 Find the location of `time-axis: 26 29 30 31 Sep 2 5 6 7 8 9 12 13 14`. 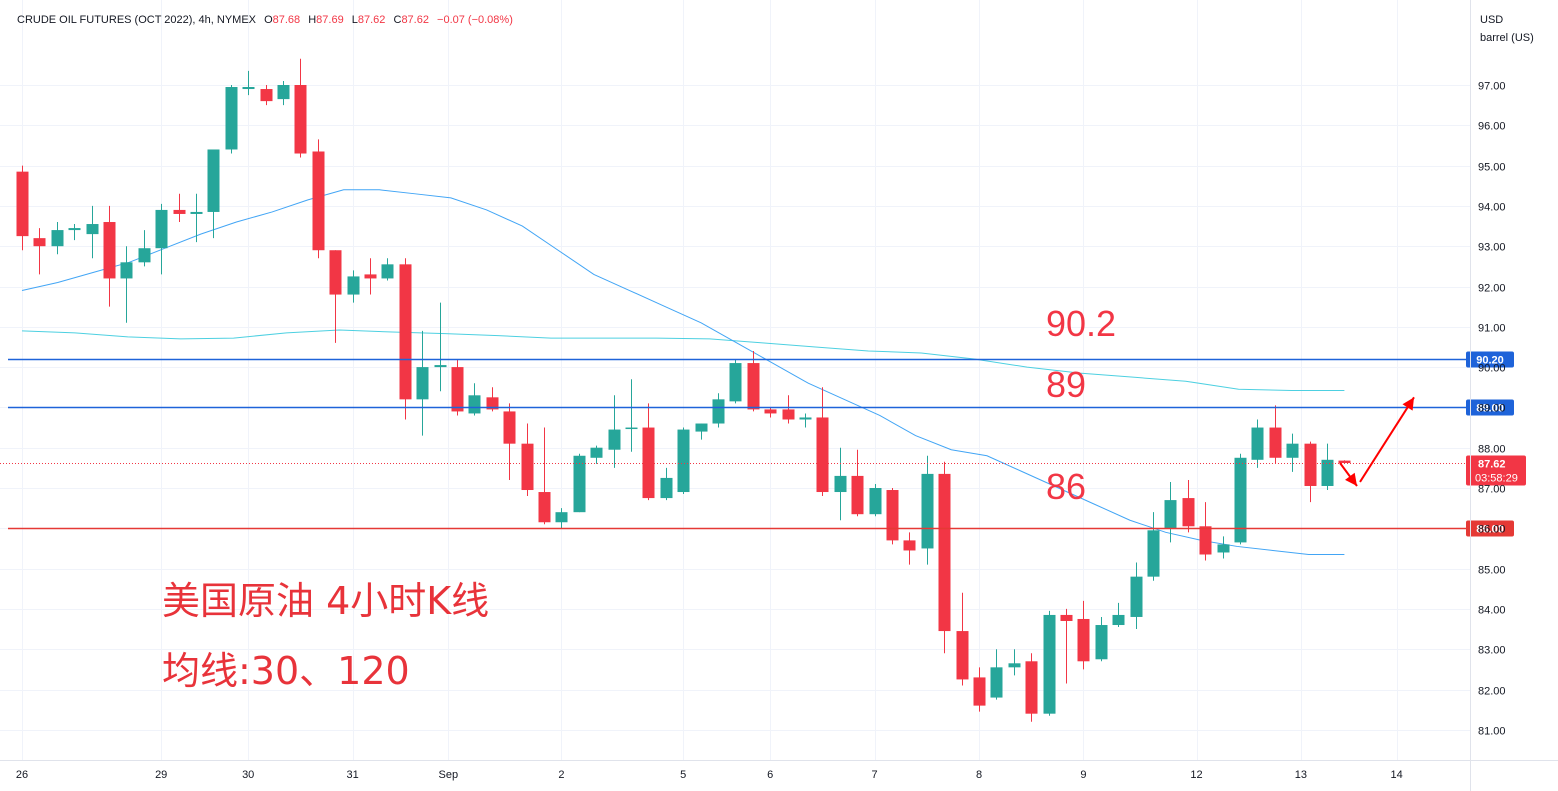

time-axis: 26 29 30 31 Sep 2 5 6 7 8 9 12 13 14 is located at coordinates (709, 775).